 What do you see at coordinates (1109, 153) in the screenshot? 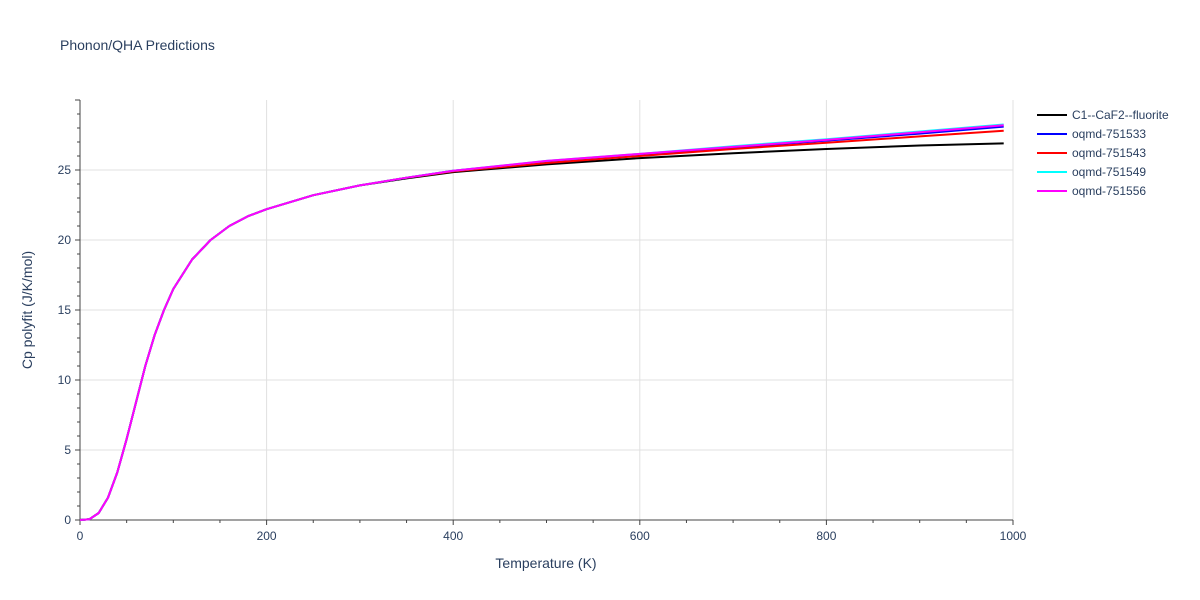
I see `legend-label: oqmd-751543` at bounding box center [1109, 153].